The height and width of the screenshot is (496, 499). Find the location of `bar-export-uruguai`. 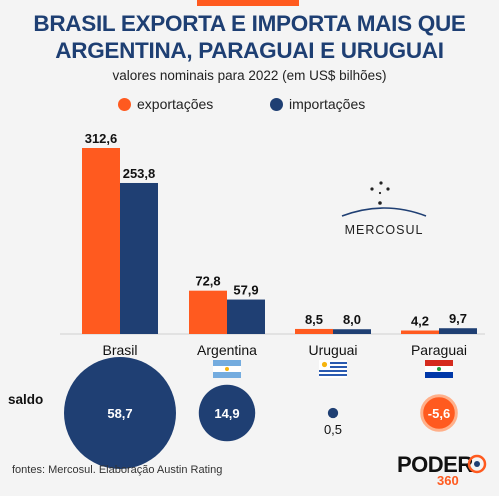

bar-export-uruguai is located at coordinates (314, 331).